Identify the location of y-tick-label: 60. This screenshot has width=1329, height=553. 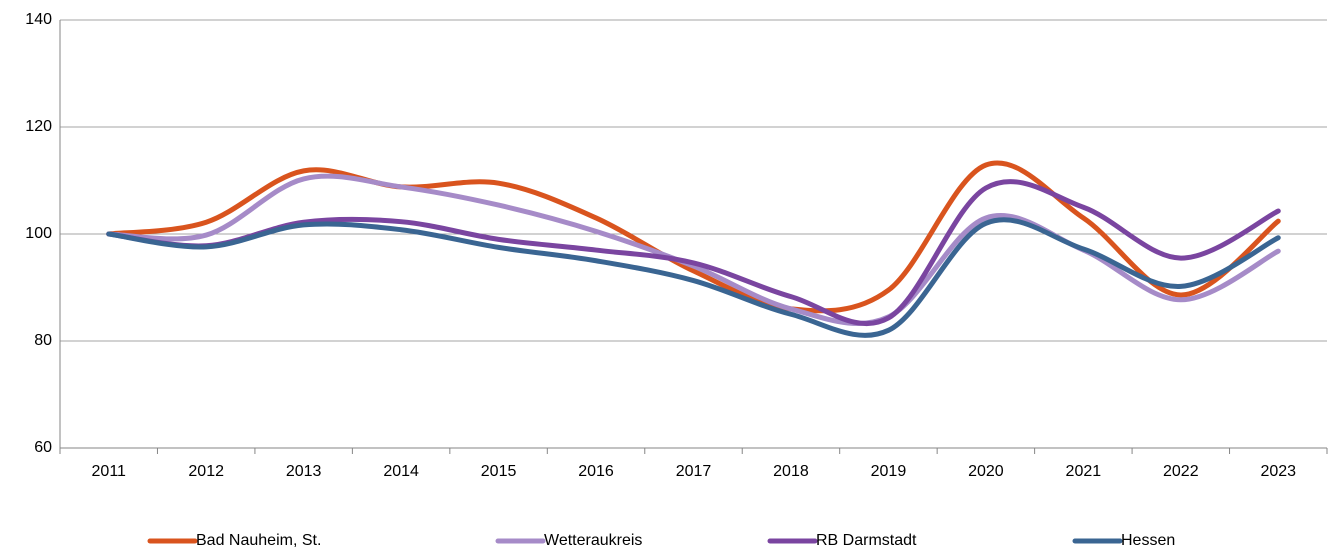
(43, 447).